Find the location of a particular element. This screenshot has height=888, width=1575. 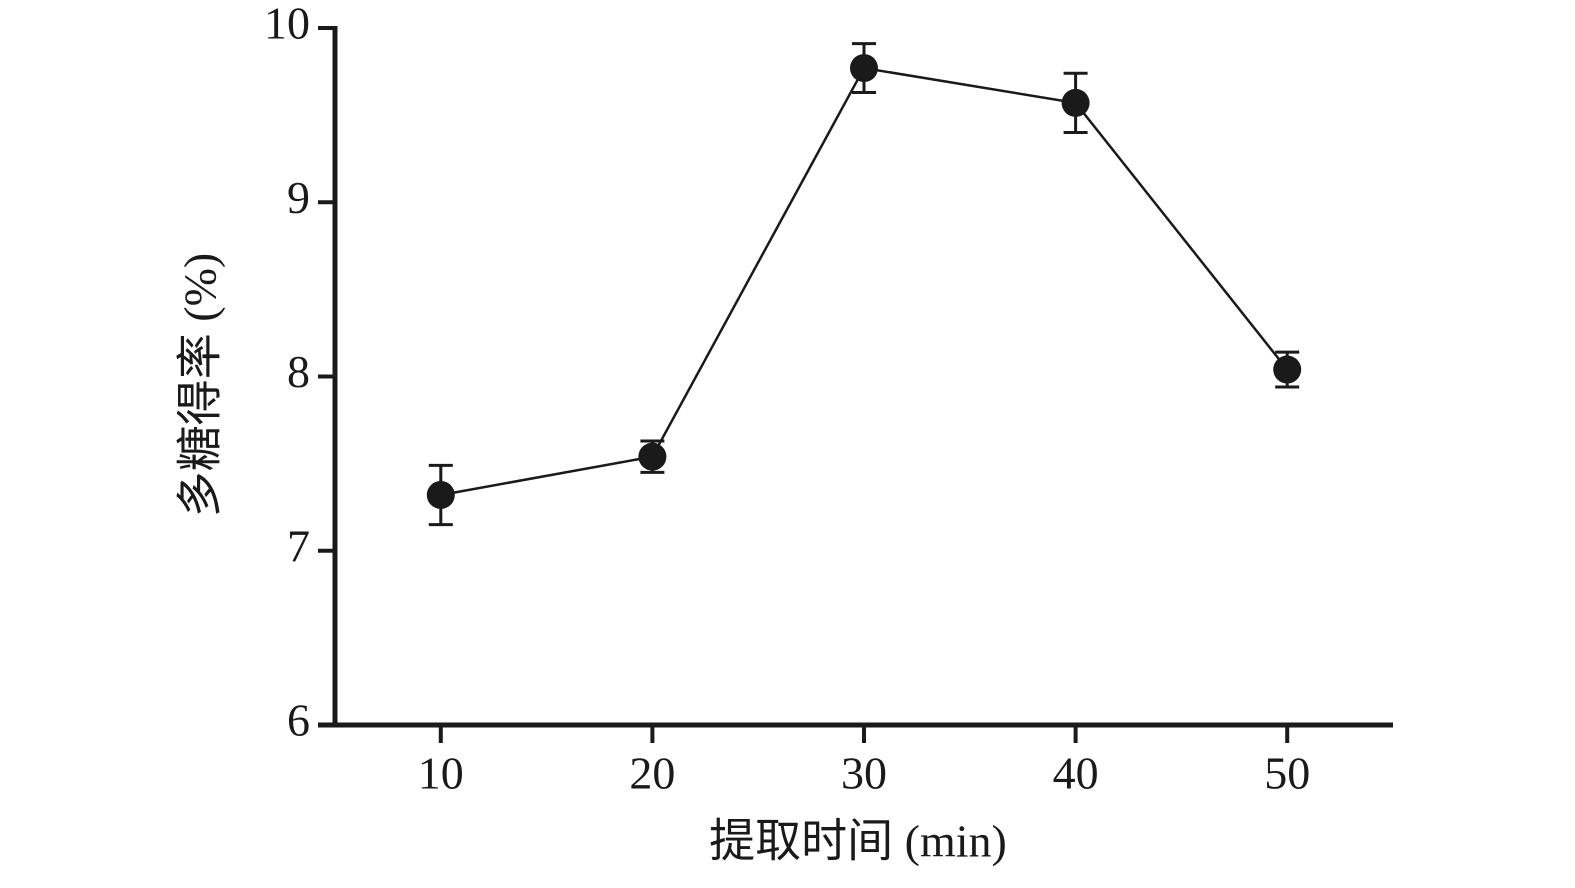

x-tick-label: 50 is located at coordinates (1287, 773).